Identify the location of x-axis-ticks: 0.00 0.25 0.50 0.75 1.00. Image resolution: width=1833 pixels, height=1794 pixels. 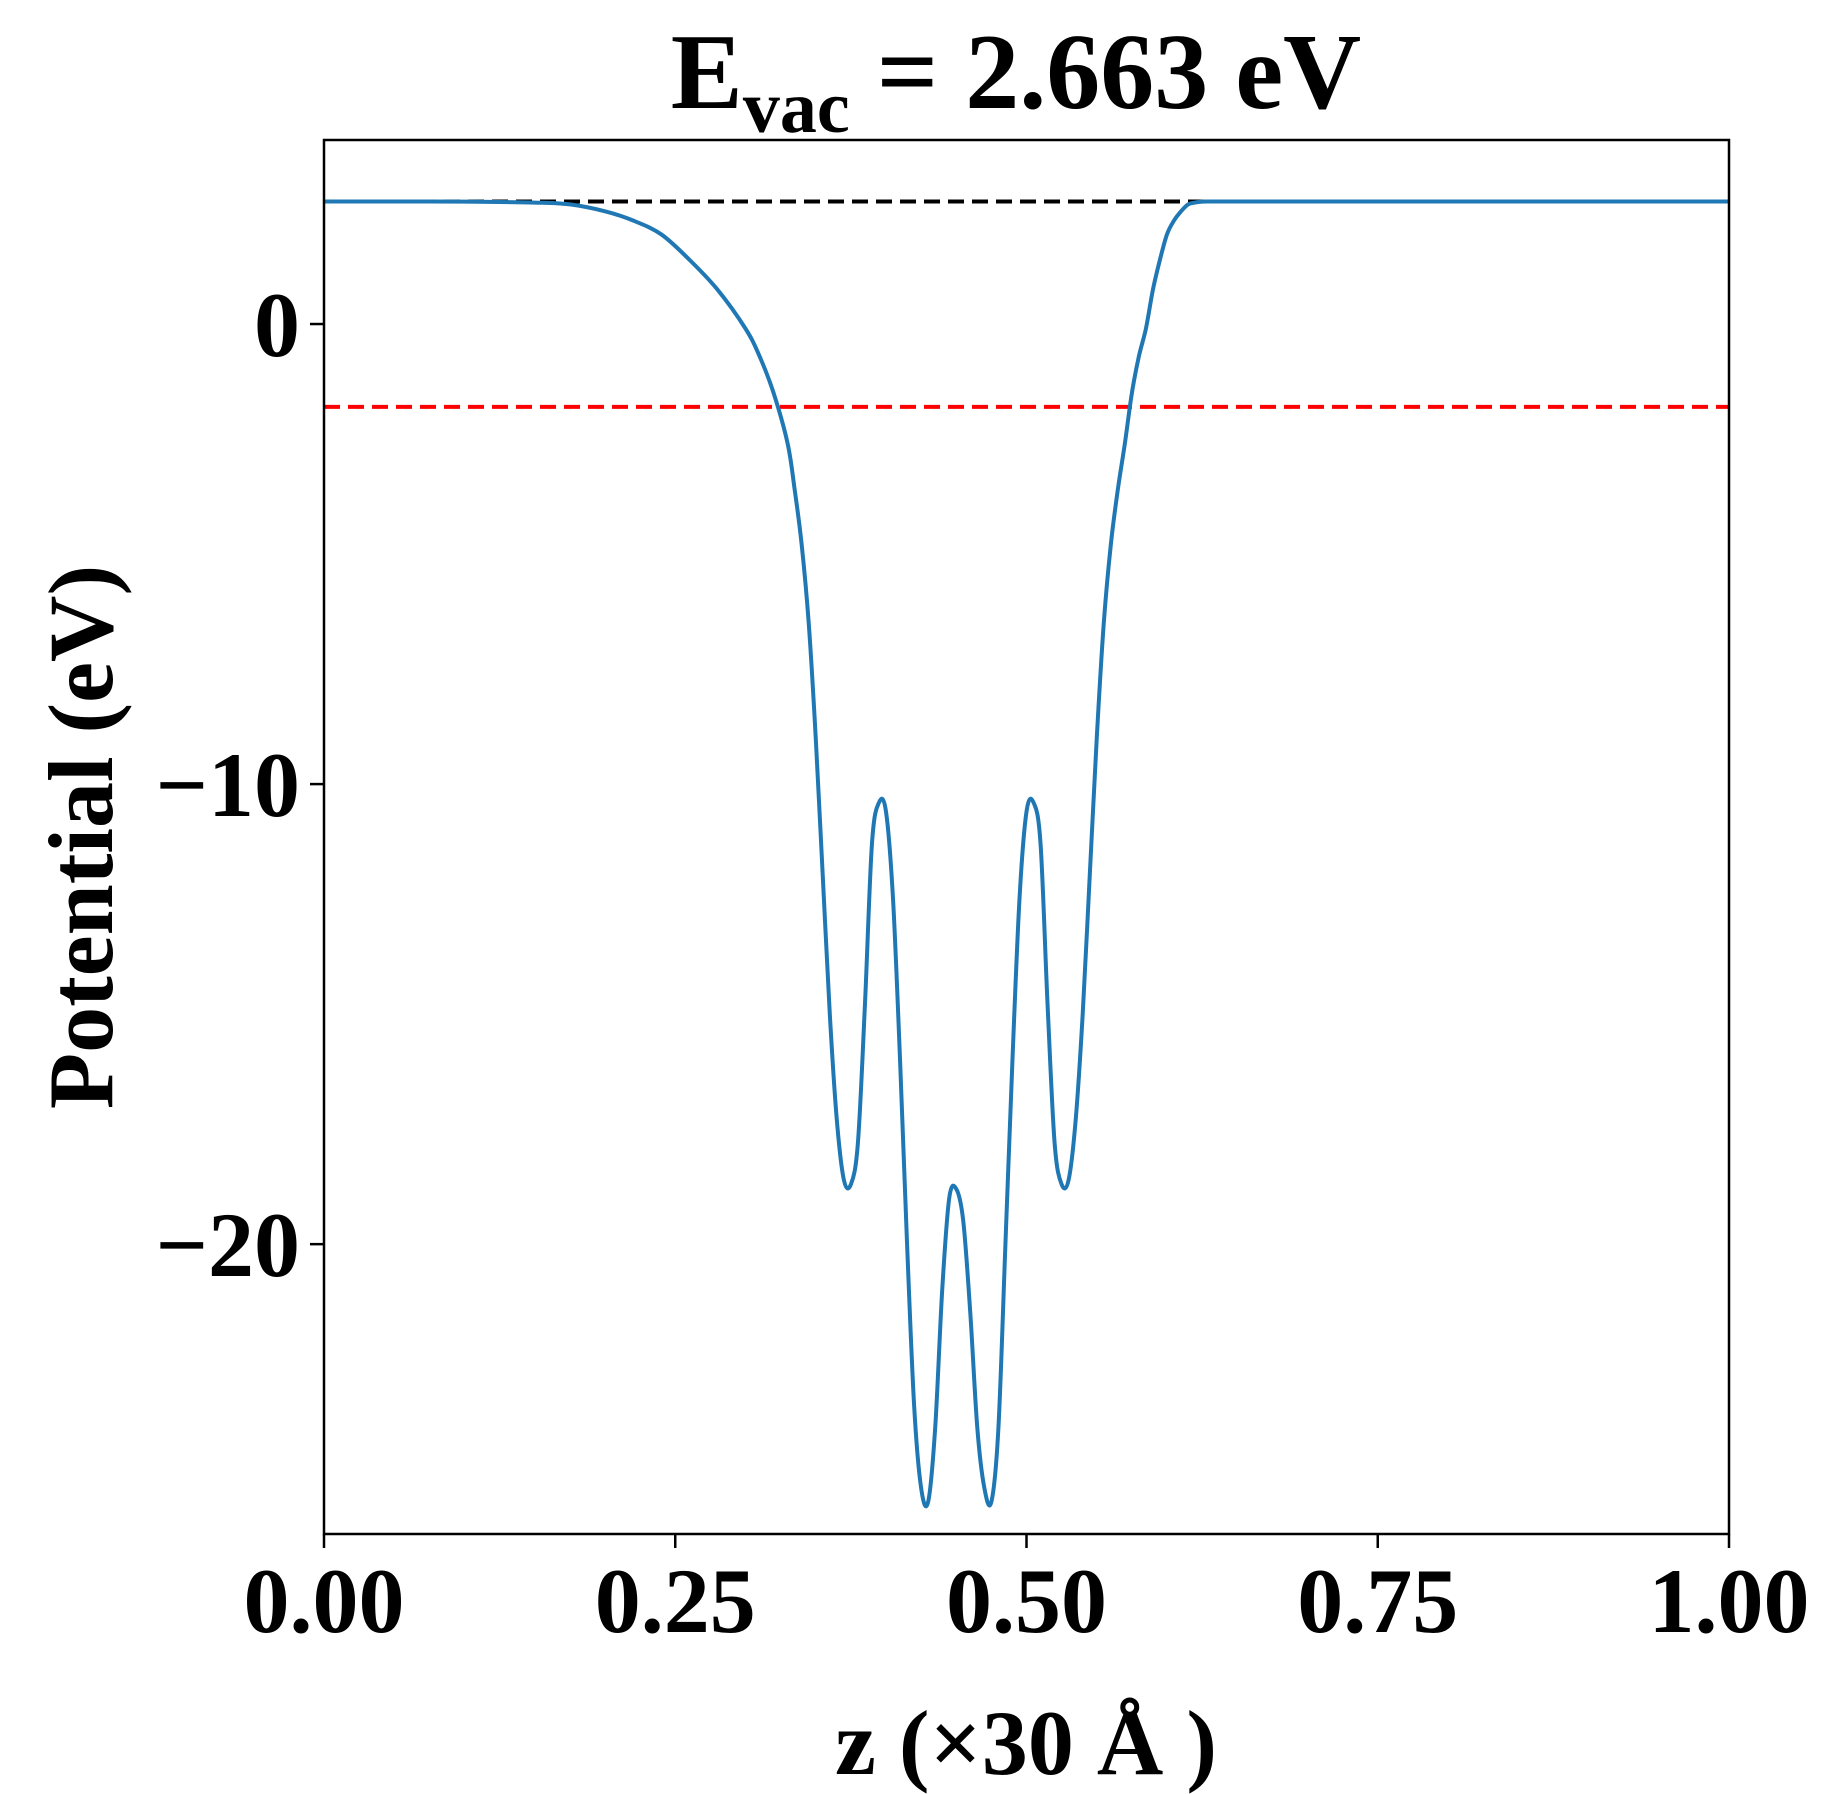
(1027, 1593).